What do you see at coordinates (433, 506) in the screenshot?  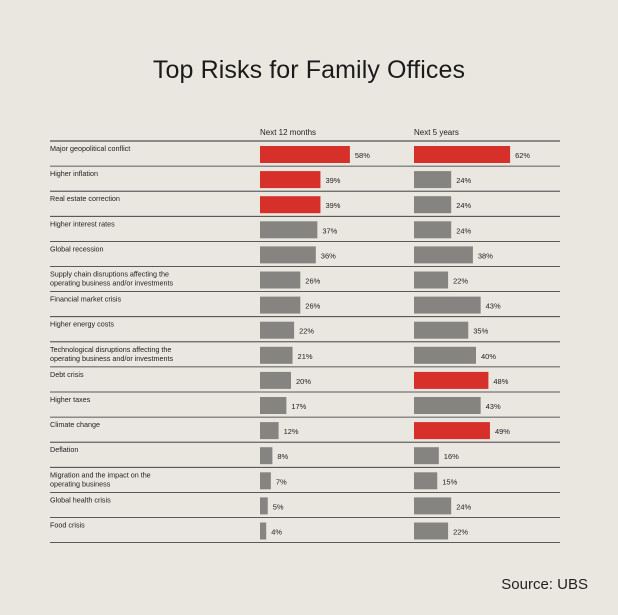 I see `bar-s1-c14` at bounding box center [433, 506].